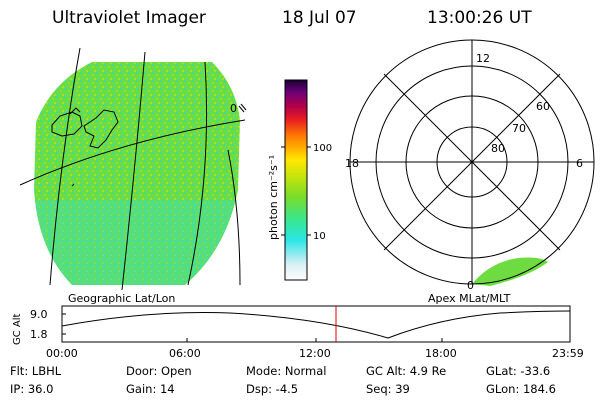  Describe the element at coordinates (17, 329) in the screenshot. I see `alt-ylabel: GC Alt` at that location.